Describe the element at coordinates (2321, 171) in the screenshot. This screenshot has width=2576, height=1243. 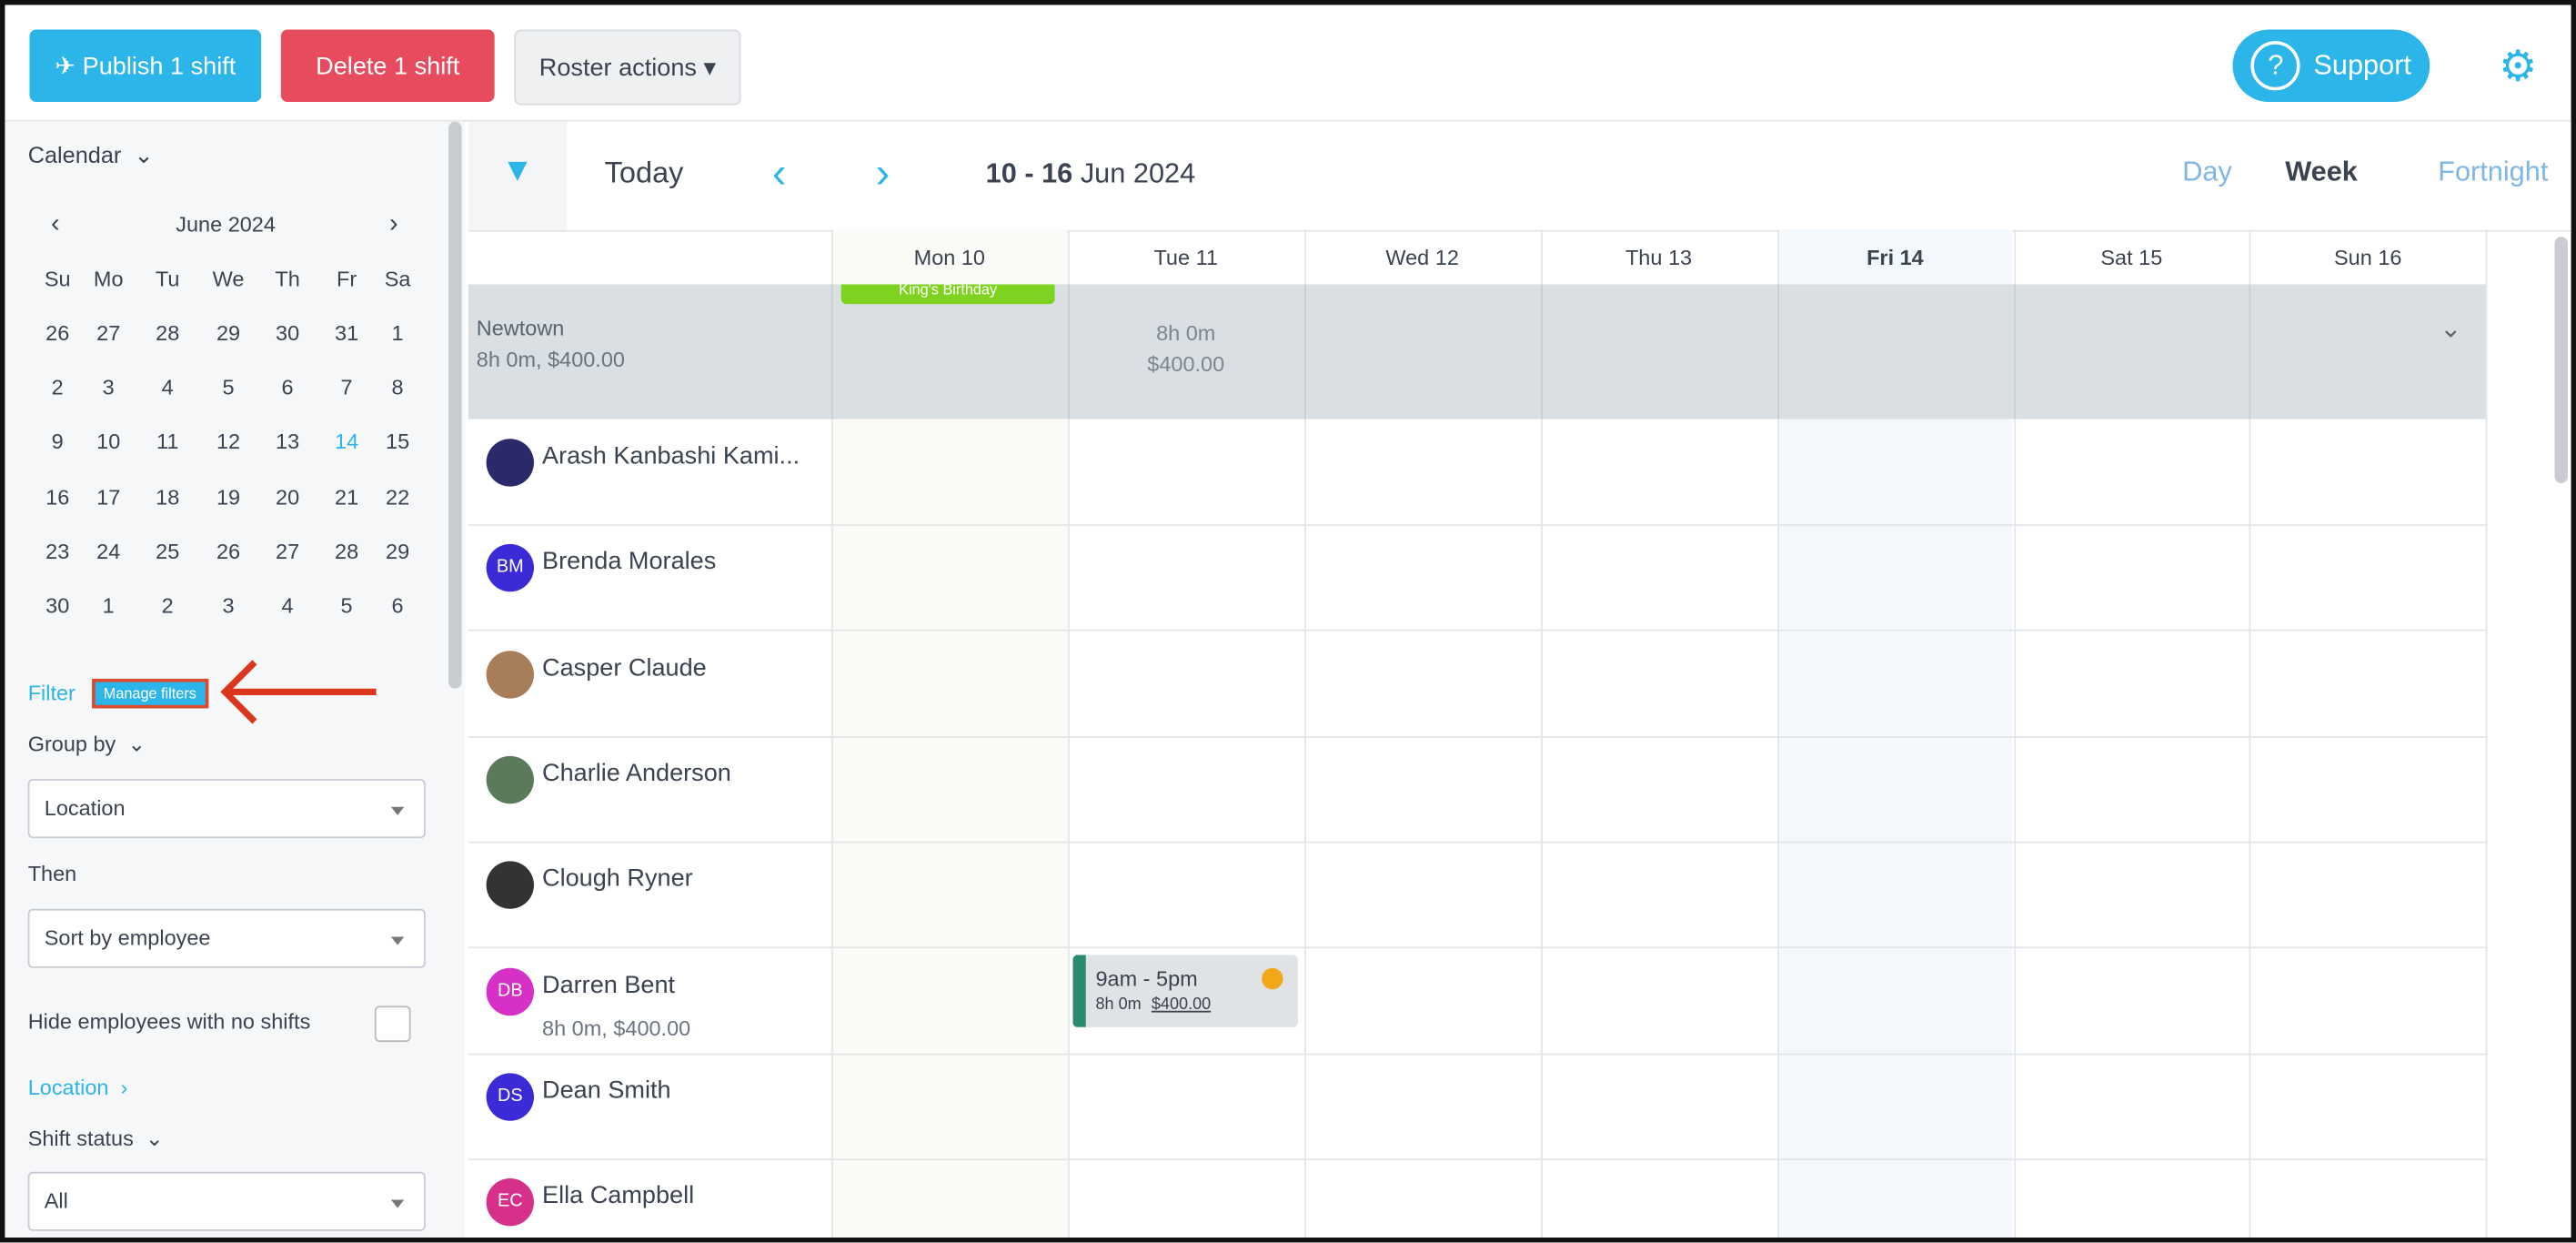
I see `view-tab: Week` at that location.